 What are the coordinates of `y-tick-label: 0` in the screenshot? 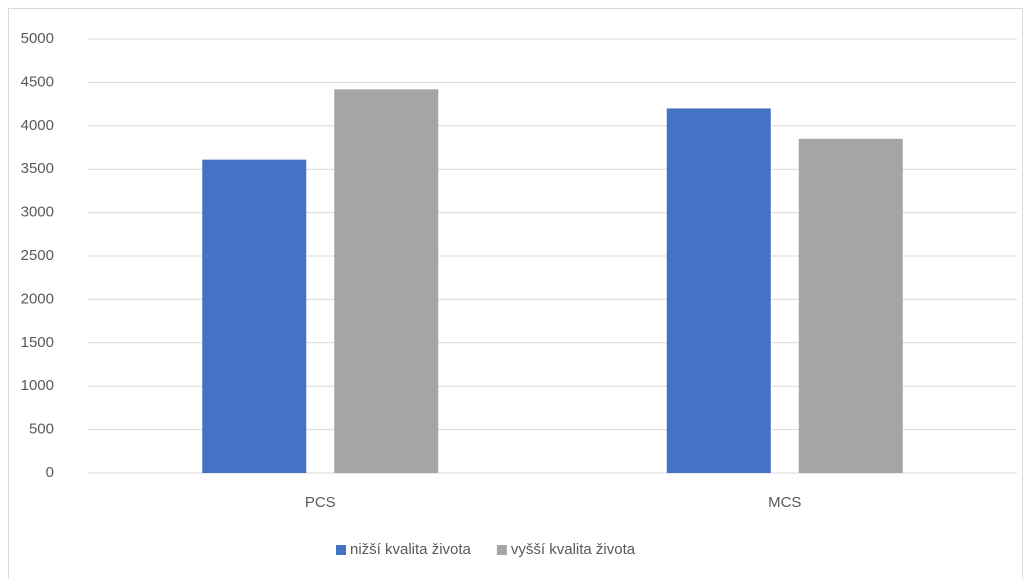 It's located at (50, 472).